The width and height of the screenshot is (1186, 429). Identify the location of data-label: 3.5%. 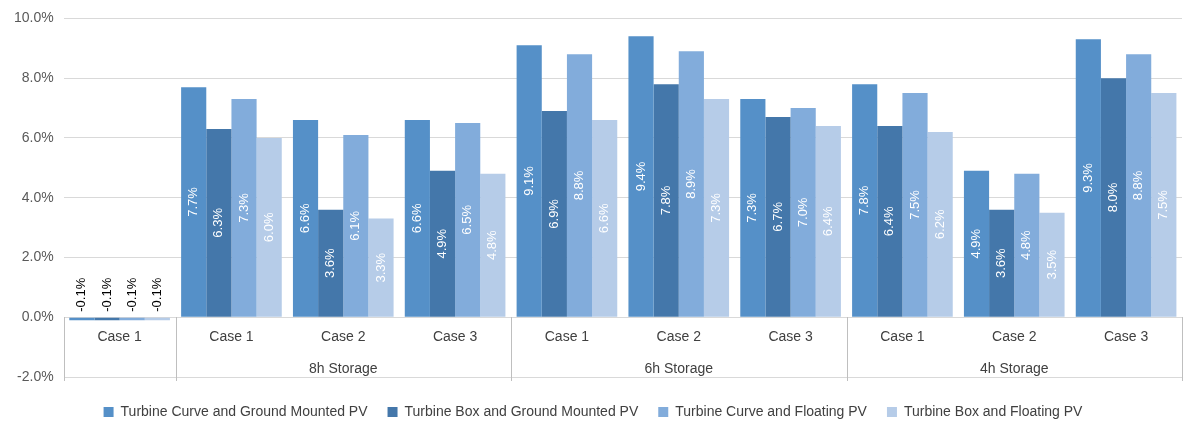
(1051, 264).